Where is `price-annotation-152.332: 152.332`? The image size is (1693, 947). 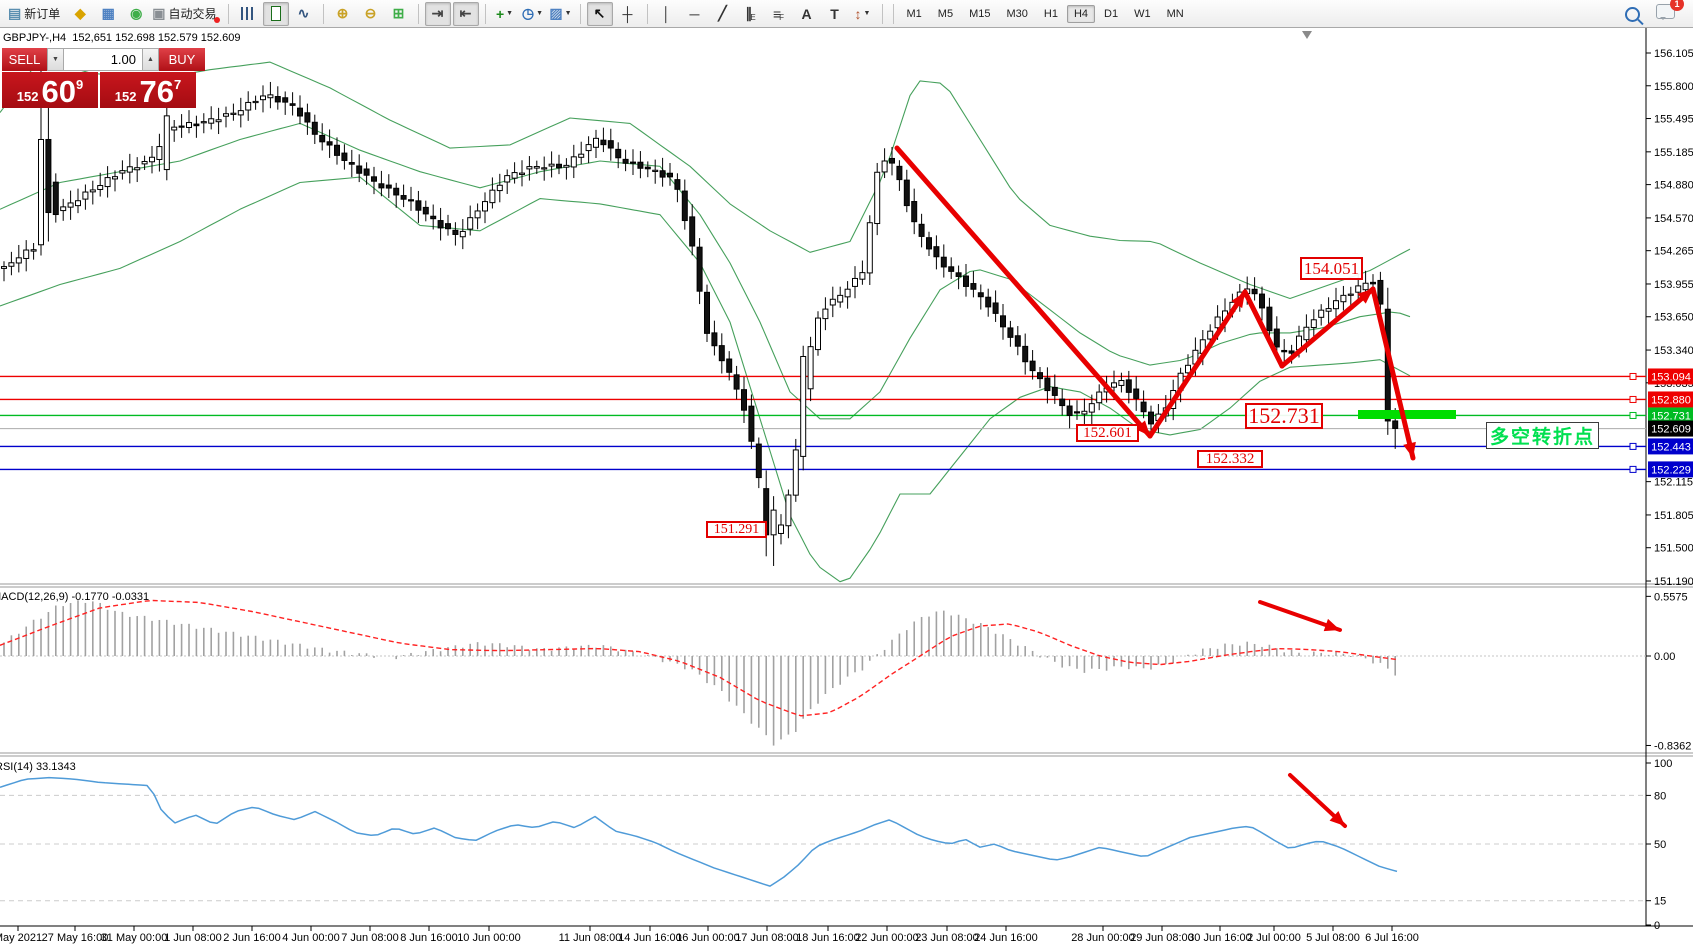 price-annotation-152.332: 152.332 is located at coordinates (1230, 459).